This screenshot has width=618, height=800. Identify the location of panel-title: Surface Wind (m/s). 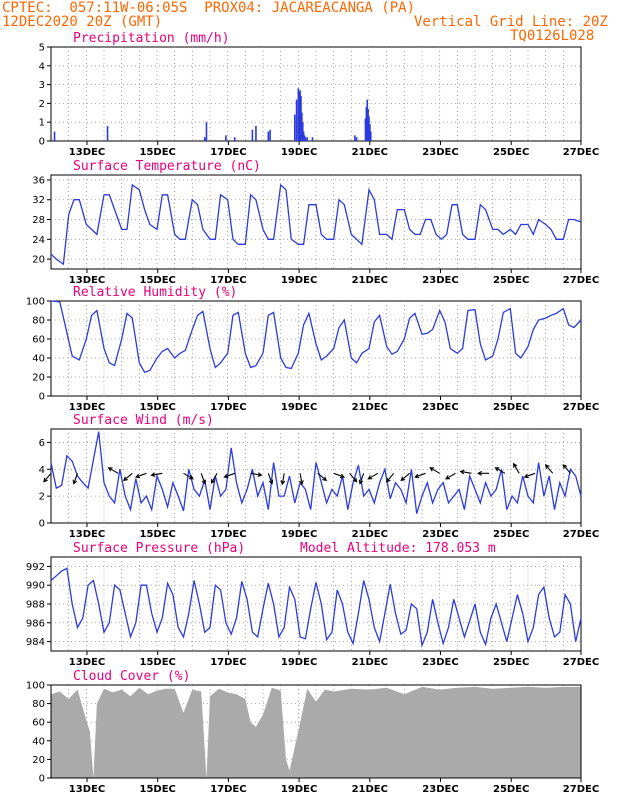
(143, 420).